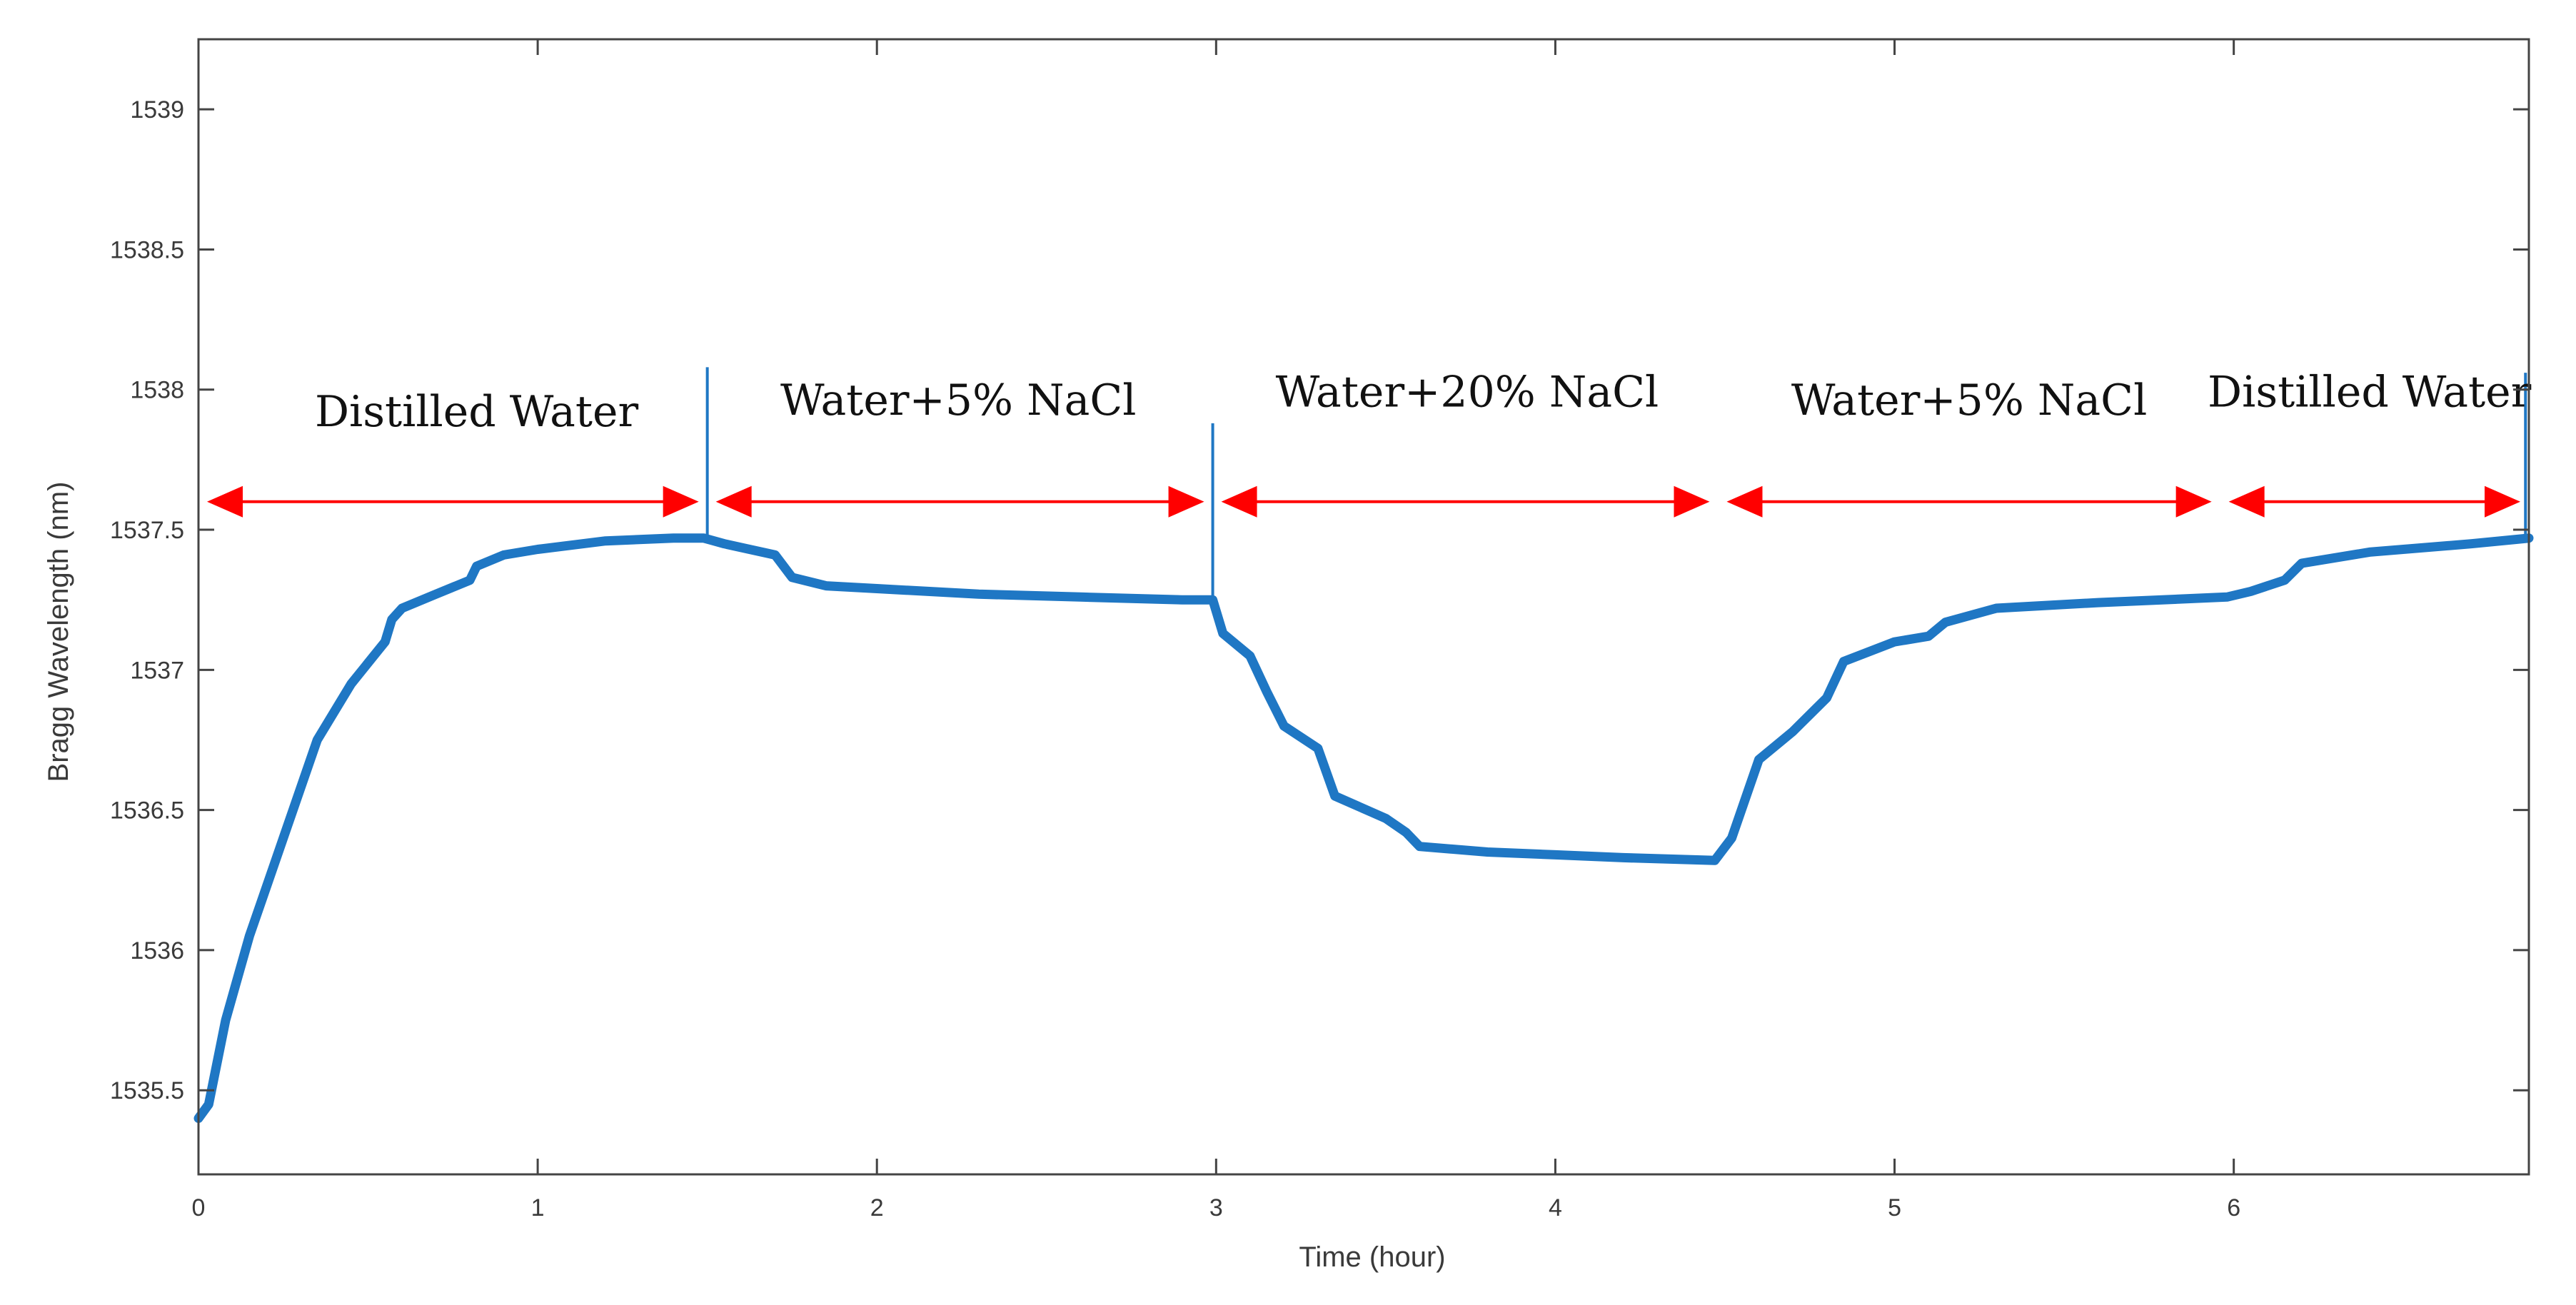  I want to click on annotation-label-4: Distilled Water, so click(2370, 392).